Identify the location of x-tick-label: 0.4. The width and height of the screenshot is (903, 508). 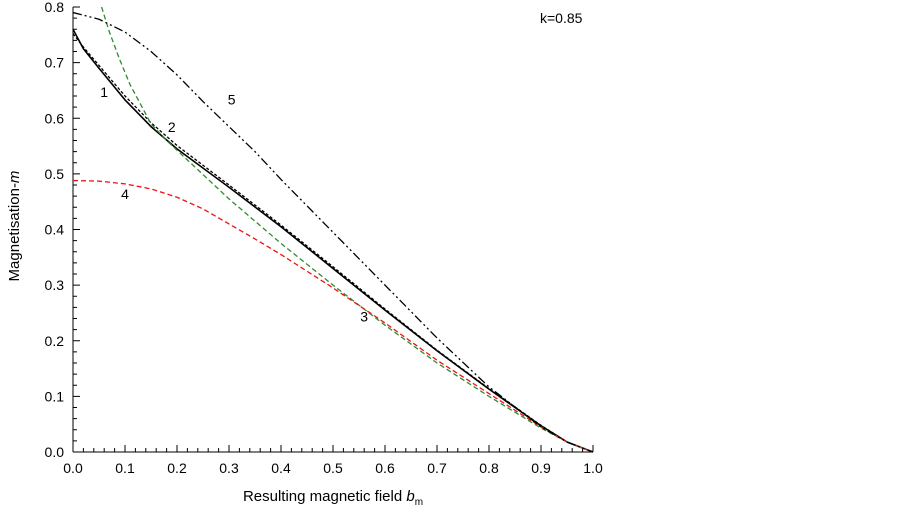
(281, 468).